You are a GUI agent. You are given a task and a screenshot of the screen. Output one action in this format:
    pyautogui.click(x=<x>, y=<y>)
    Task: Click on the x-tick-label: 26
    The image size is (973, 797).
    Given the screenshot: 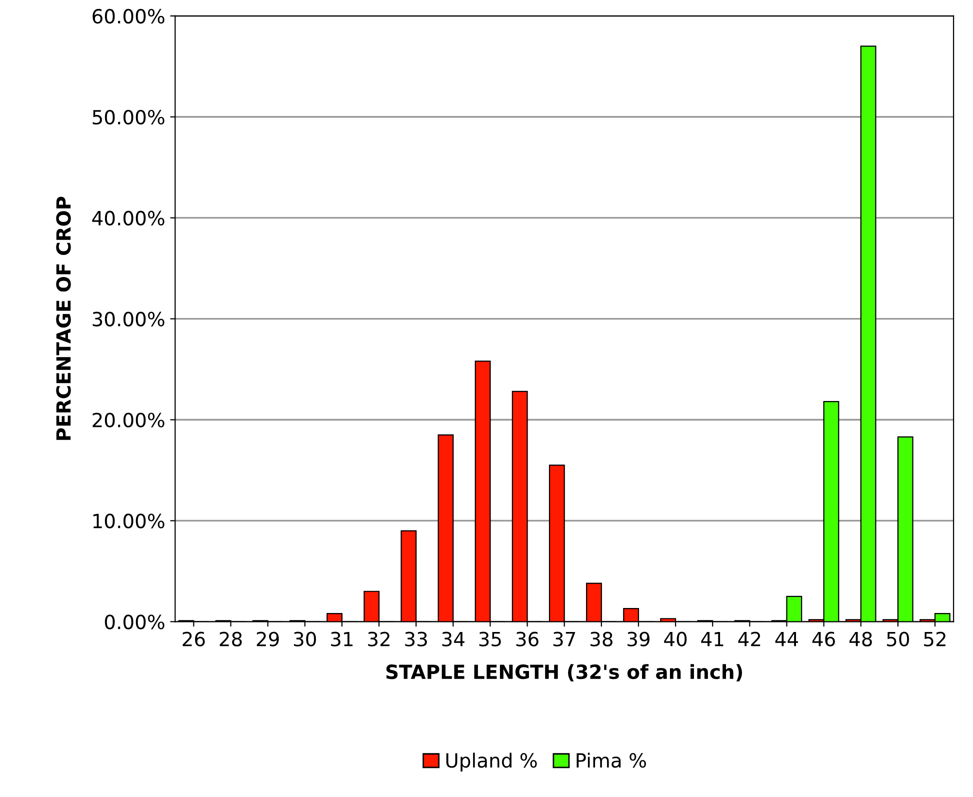 What is the action you would take?
    pyautogui.click(x=193, y=639)
    